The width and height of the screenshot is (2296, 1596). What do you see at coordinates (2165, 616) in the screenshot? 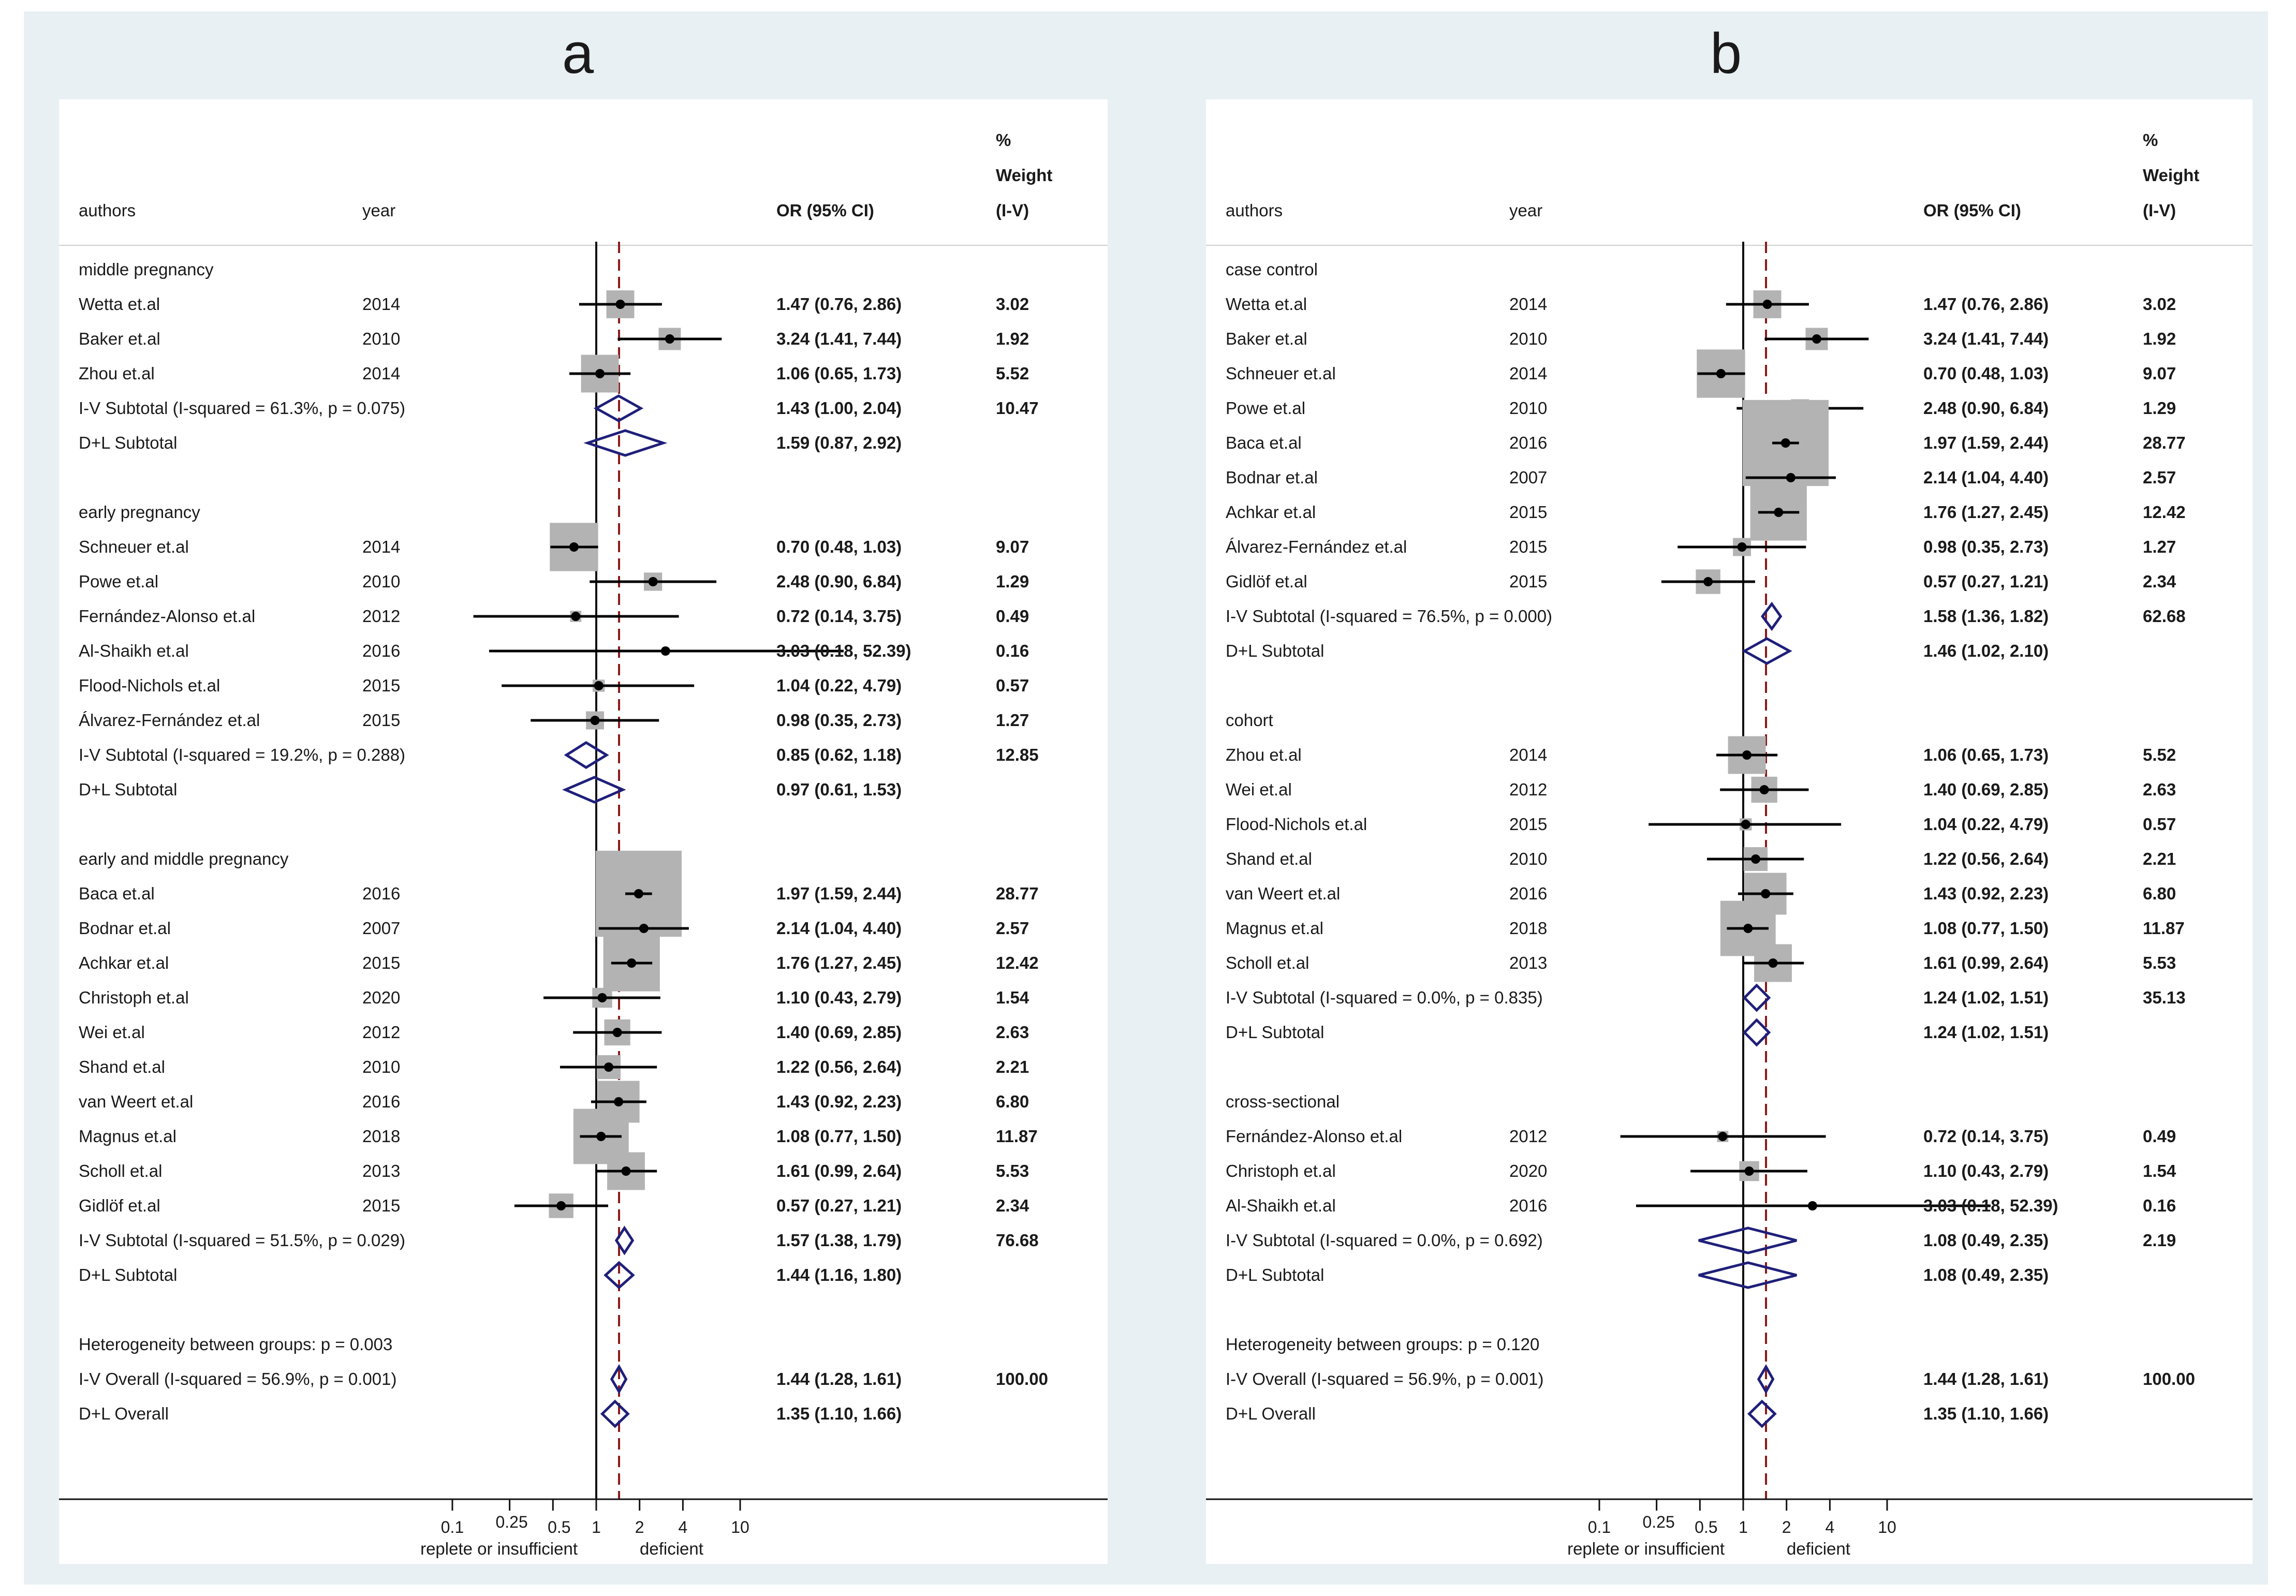
I see `row-weight: 62.68` at bounding box center [2165, 616].